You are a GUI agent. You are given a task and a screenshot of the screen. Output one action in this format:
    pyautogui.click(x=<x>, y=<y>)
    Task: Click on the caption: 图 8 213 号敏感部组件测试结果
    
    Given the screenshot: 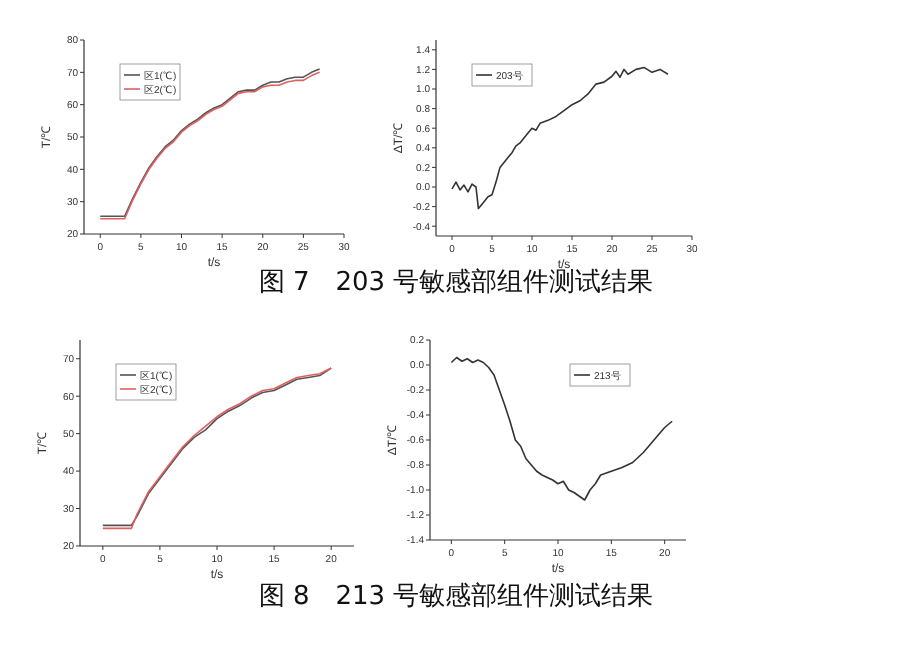 What is the action you would take?
    pyautogui.click(x=456, y=597)
    